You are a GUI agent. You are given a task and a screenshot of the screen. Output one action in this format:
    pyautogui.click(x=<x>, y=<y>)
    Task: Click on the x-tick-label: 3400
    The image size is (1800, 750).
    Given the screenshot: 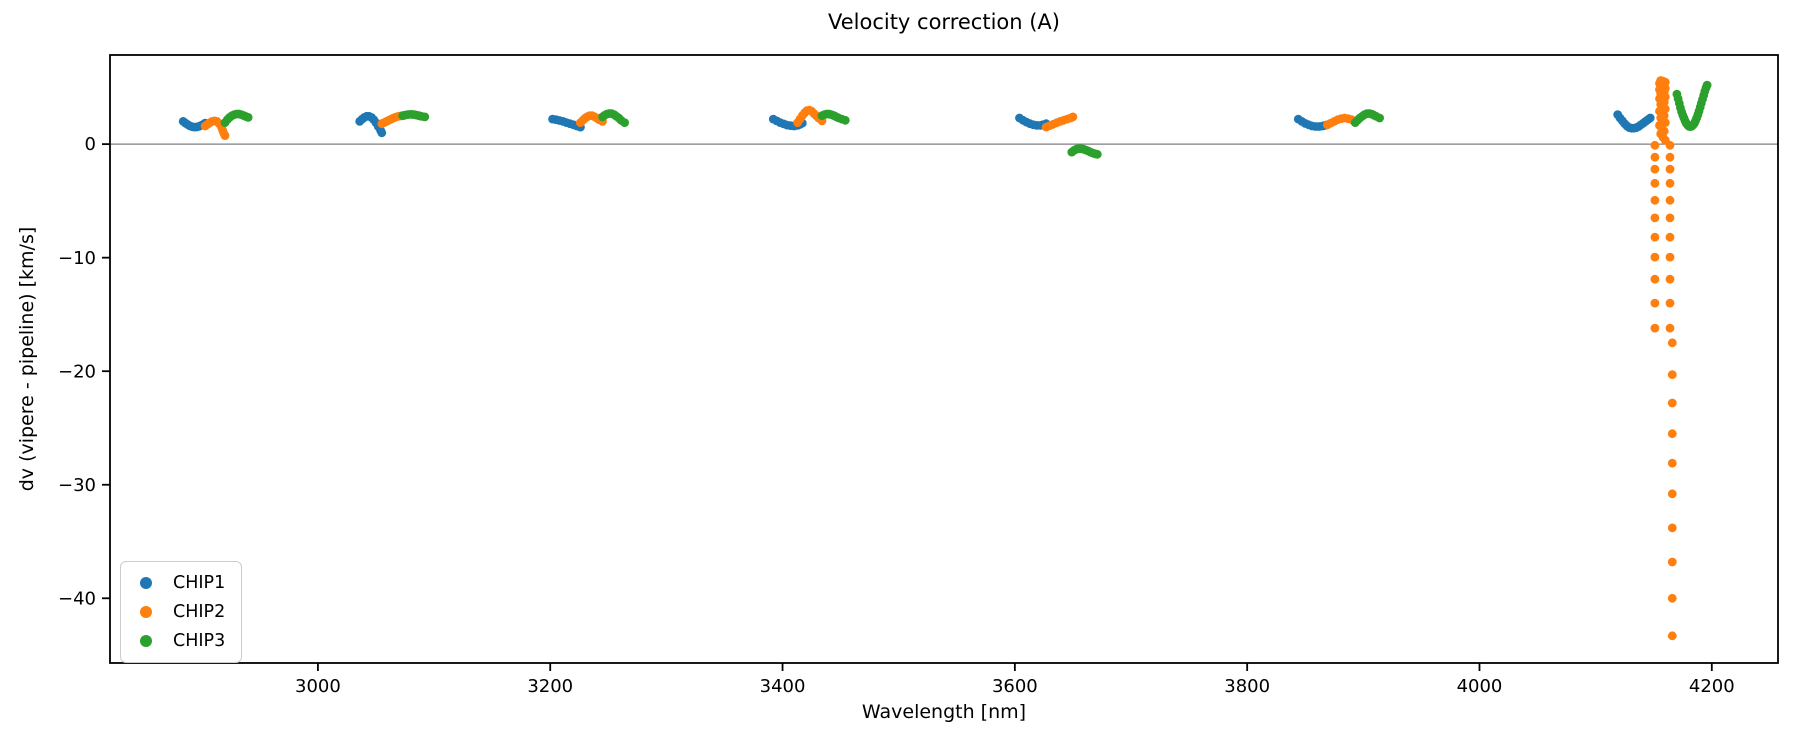 What is the action you would take?
    pyautogui.click(x=783, y=686)
    